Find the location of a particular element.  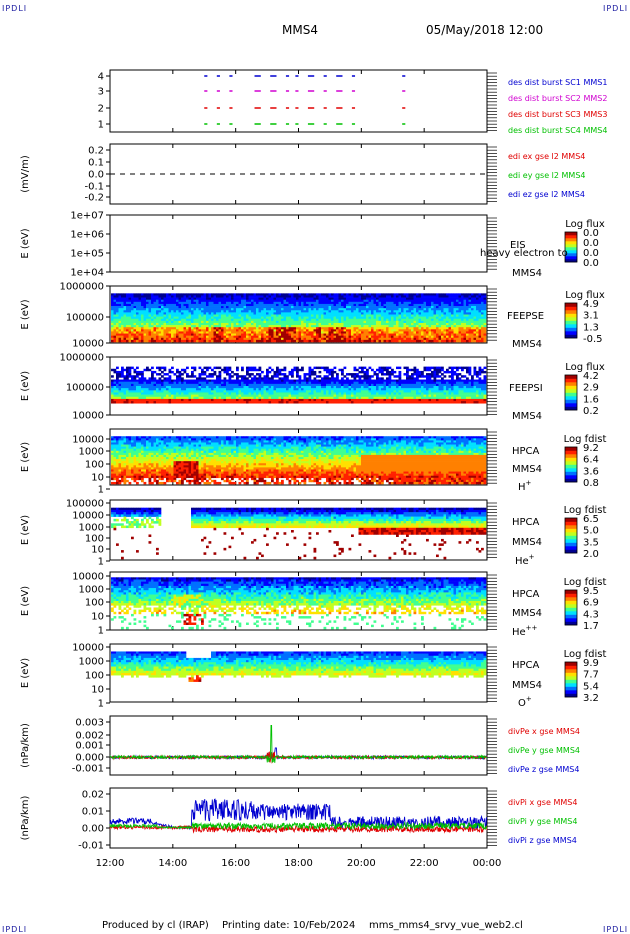

y-tick-label: 10 is located at coordinates (97, 478).